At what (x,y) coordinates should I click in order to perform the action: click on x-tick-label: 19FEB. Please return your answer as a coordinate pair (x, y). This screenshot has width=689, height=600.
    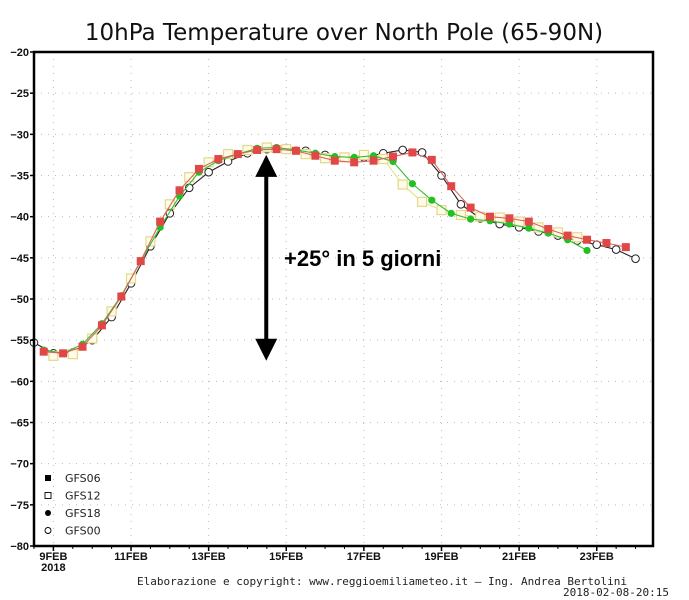
    Looking at the image, I should click on (441, 557).